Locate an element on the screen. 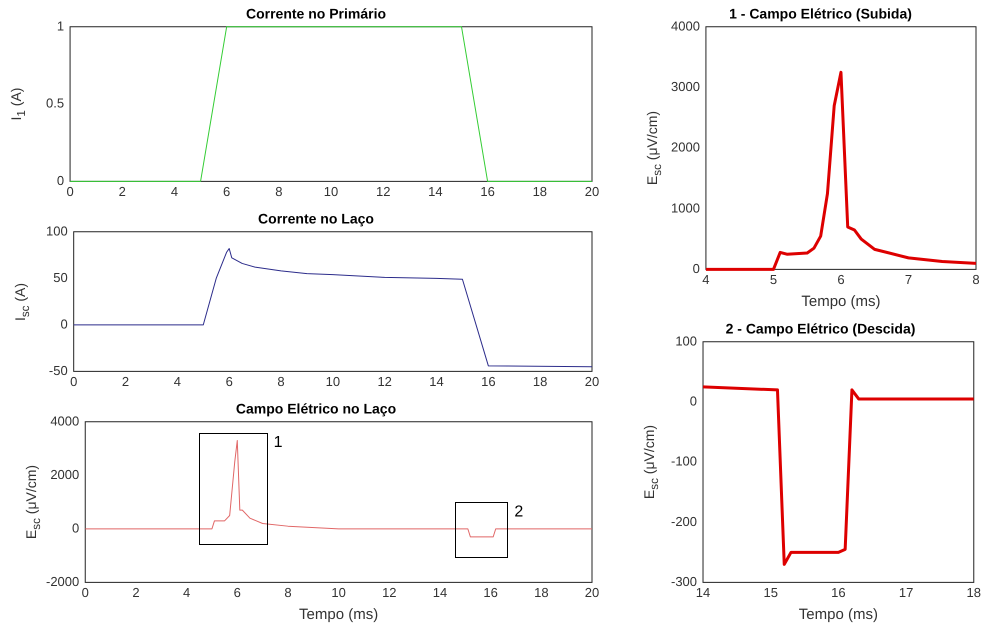  y-tick-label: -200 is located at coordinates (684, 521).